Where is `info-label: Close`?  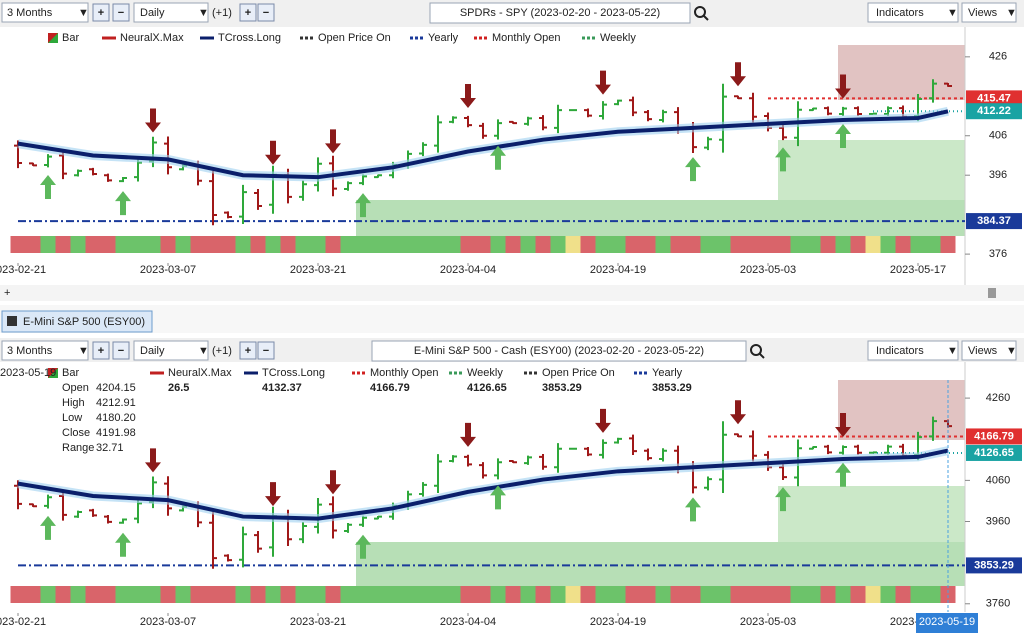
info-label: Close is located at coordinates (76, 433).